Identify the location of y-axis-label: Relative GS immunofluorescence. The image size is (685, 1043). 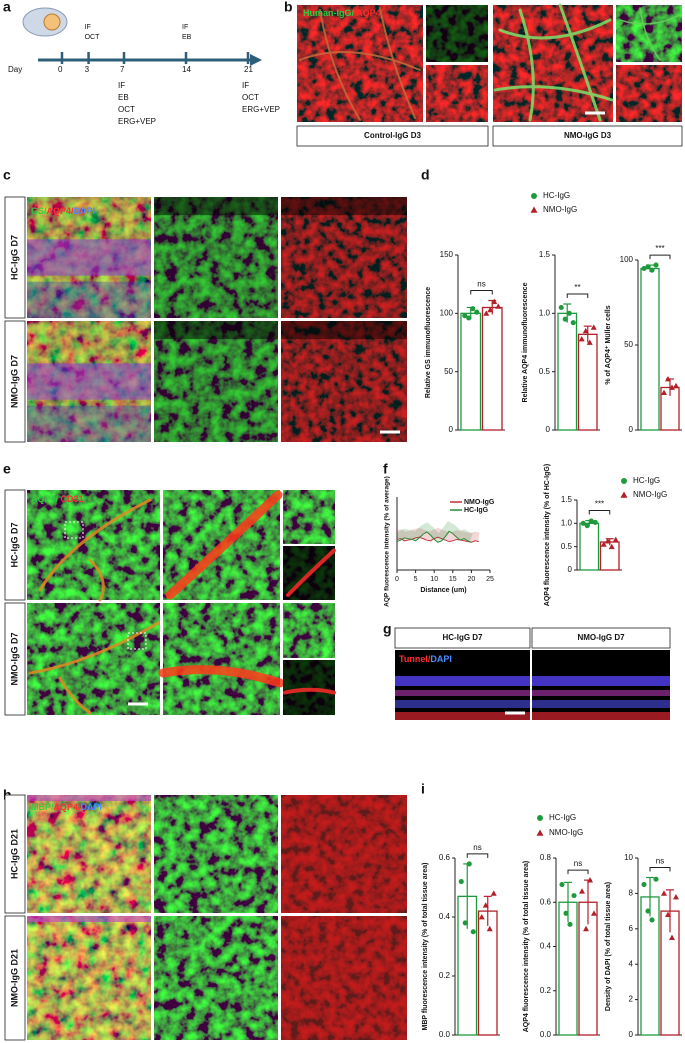
(428, 342).